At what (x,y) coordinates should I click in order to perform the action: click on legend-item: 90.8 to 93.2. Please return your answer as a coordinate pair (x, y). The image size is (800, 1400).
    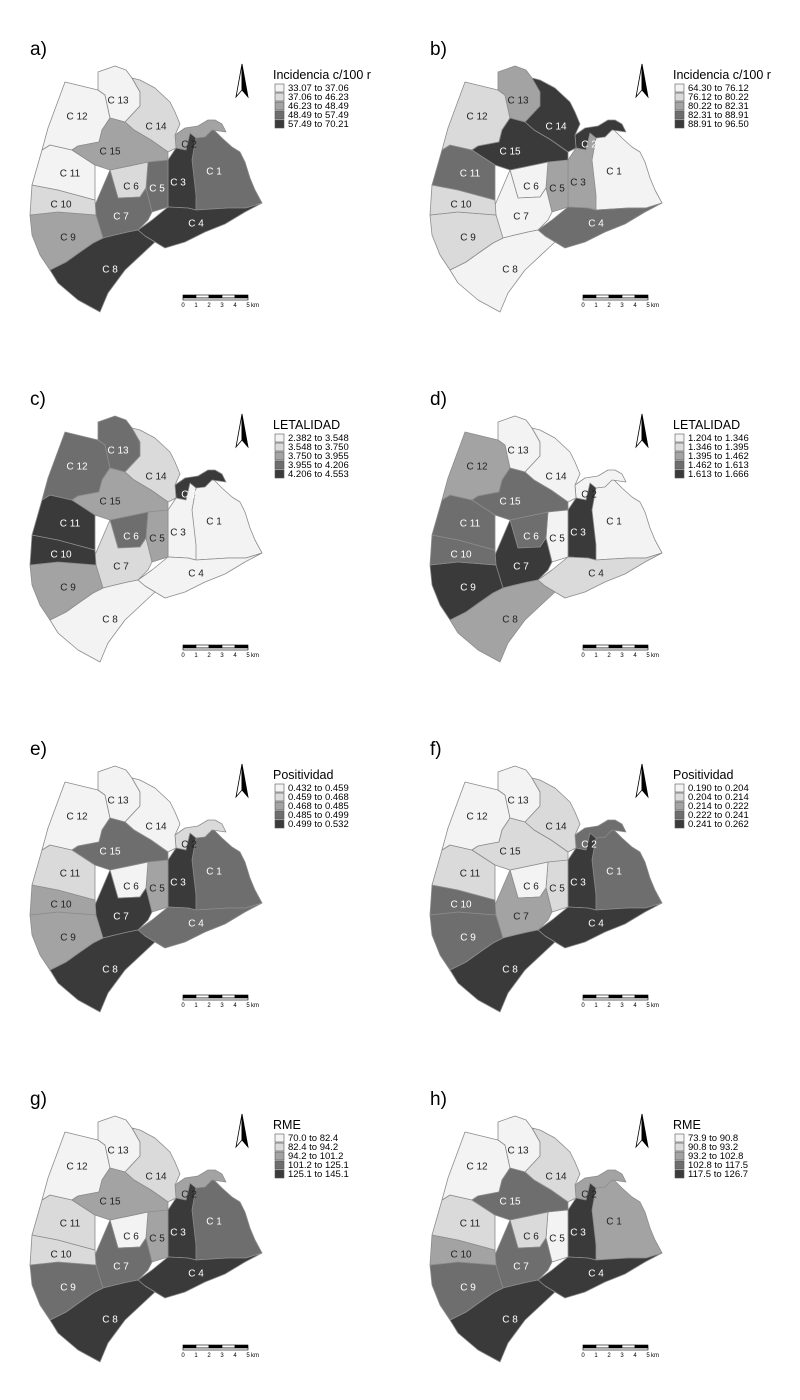
    Looking at the image, I should click on (713, 1147).